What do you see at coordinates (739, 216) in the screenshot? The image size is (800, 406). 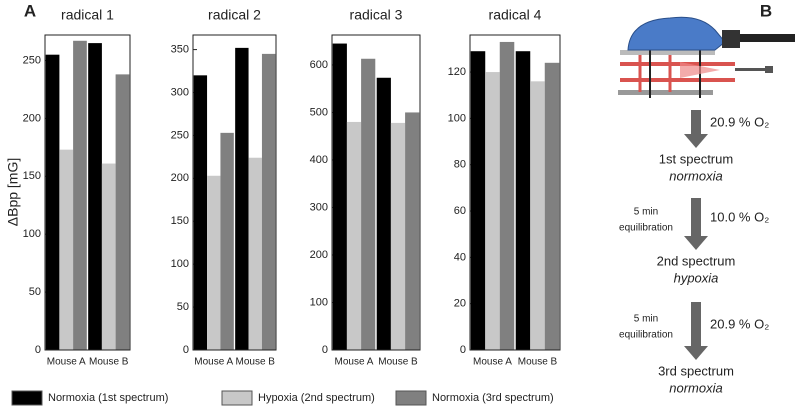 I see `flow-arrow-label: 10.0 % O₂` at bounding box center [739, 216].